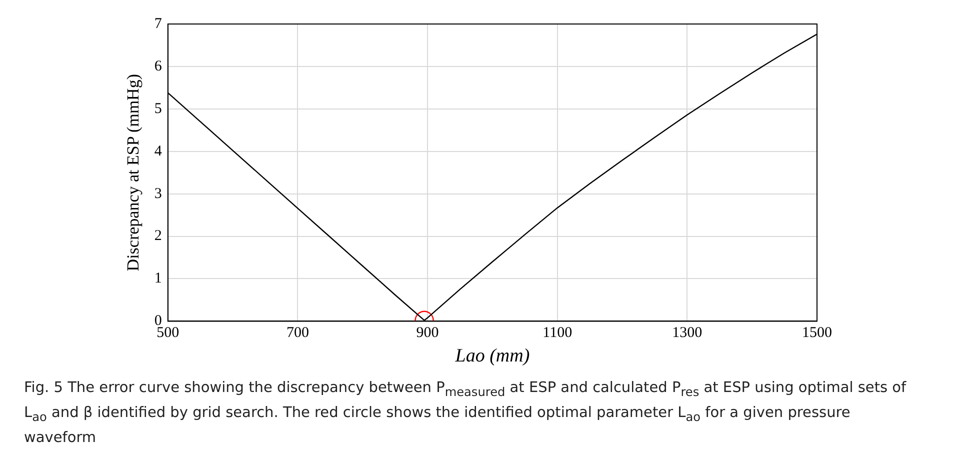 This screenshot has height=461, width=957. Describe the element at coordinates (158, 236) in the screenshot. I see `y-tick-label: 2` at that location.